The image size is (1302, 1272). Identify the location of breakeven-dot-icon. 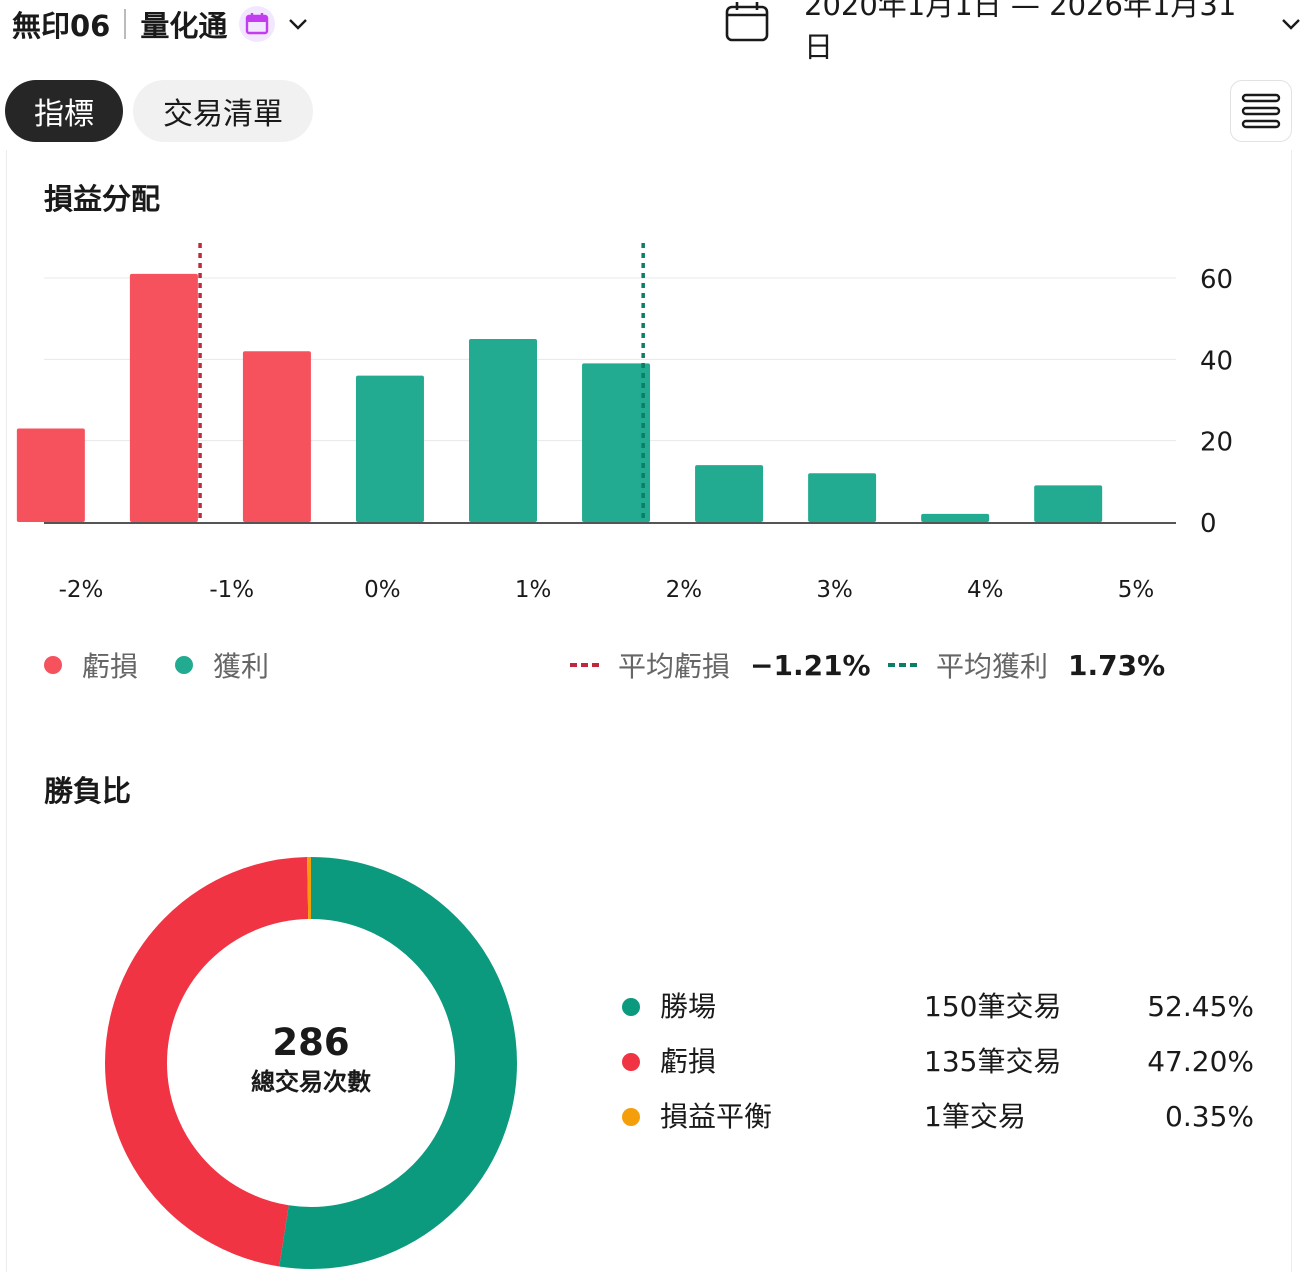
(631, 1117).